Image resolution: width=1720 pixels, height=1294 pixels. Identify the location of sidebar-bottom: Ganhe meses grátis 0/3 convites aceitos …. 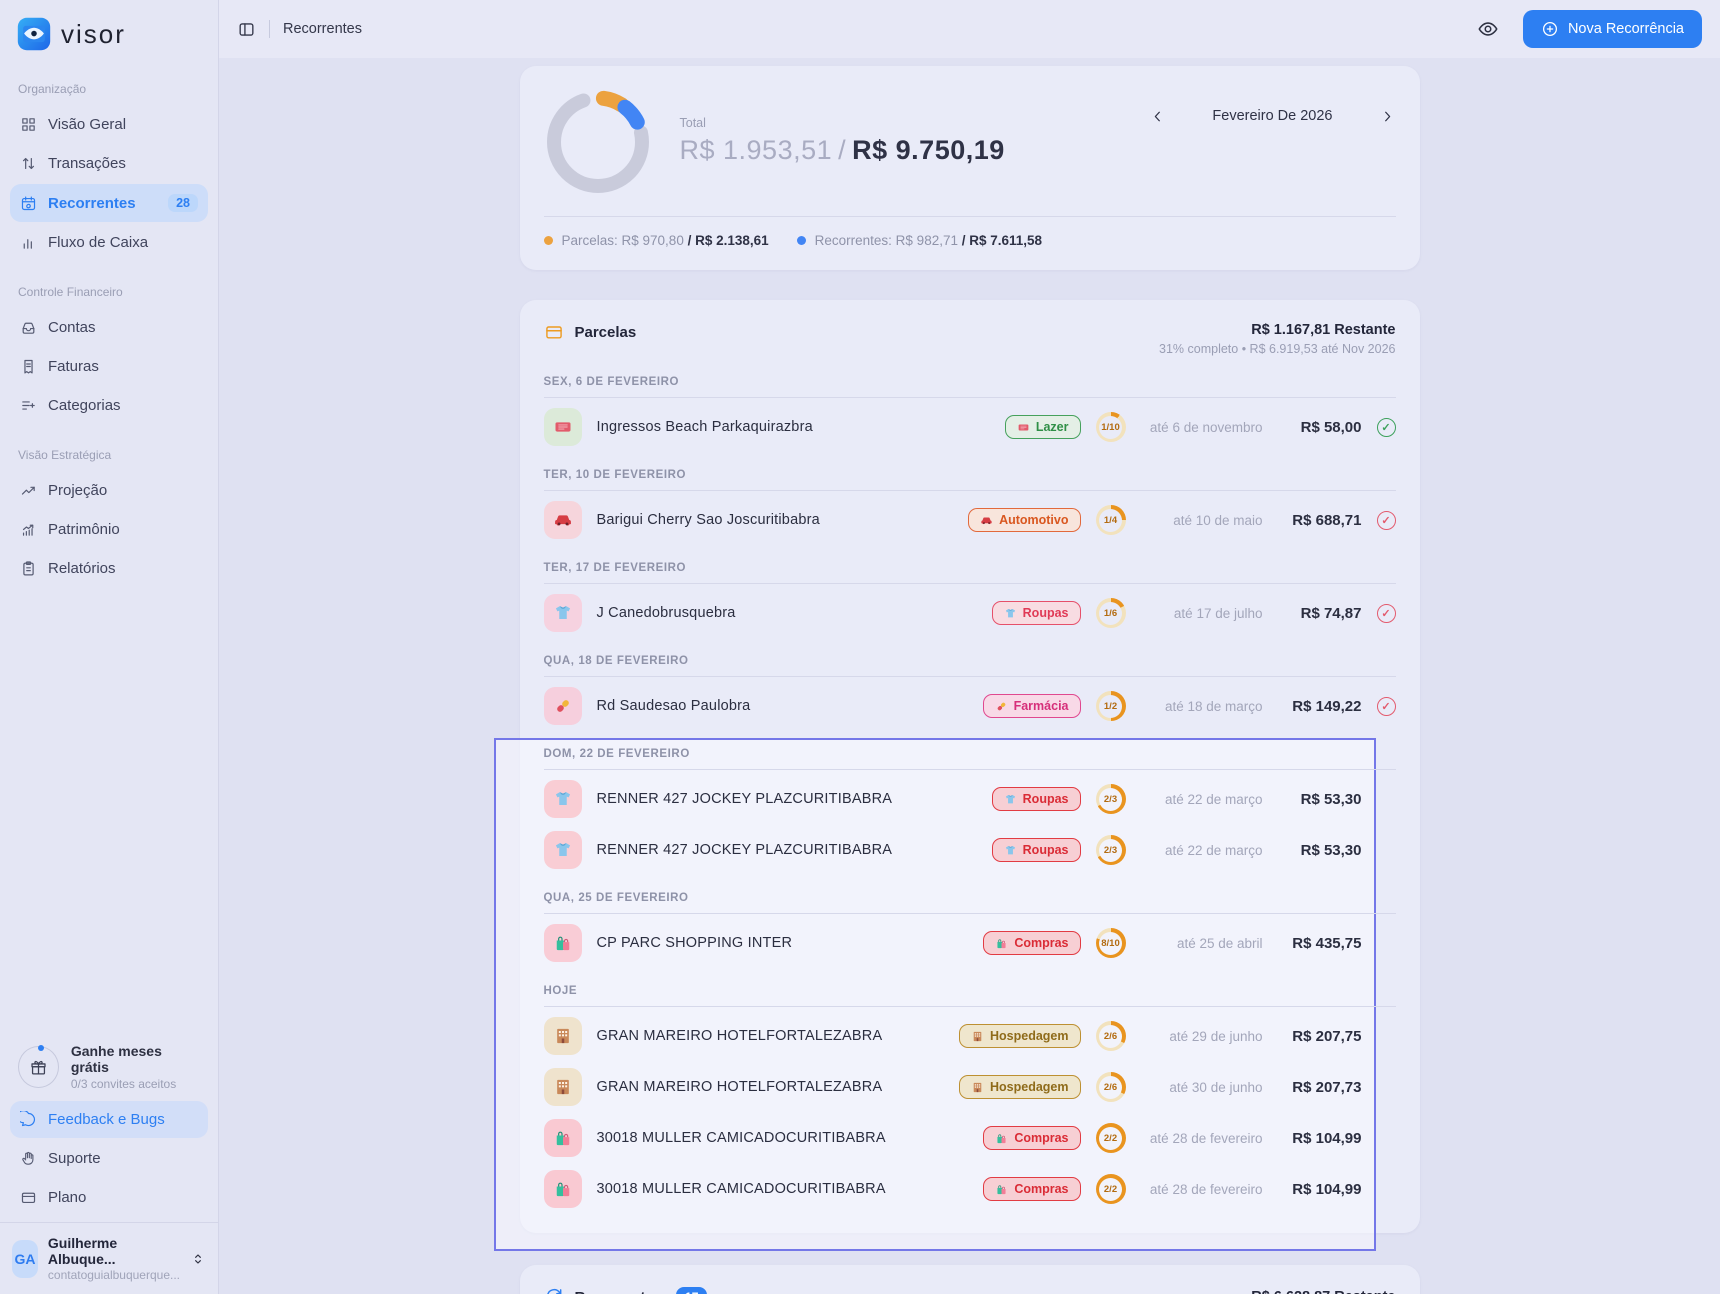
(109, 1128).